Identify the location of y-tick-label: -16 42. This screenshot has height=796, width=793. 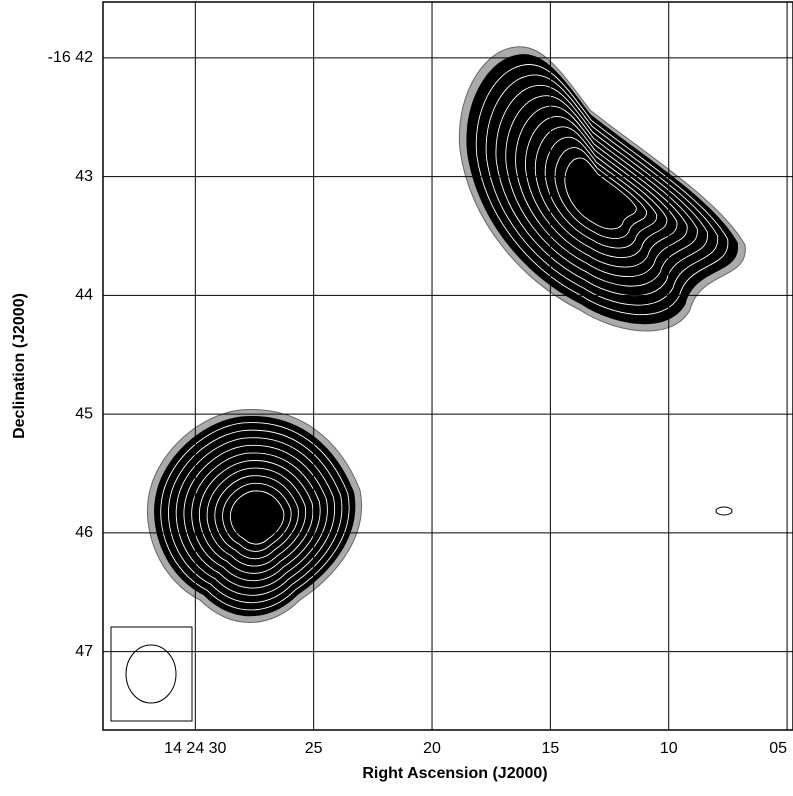
(70, 57).